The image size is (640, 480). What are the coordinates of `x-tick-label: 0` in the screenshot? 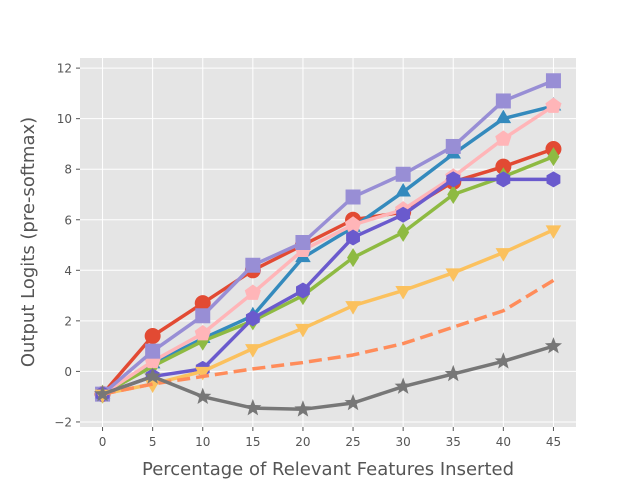 It's located at (103, 442).